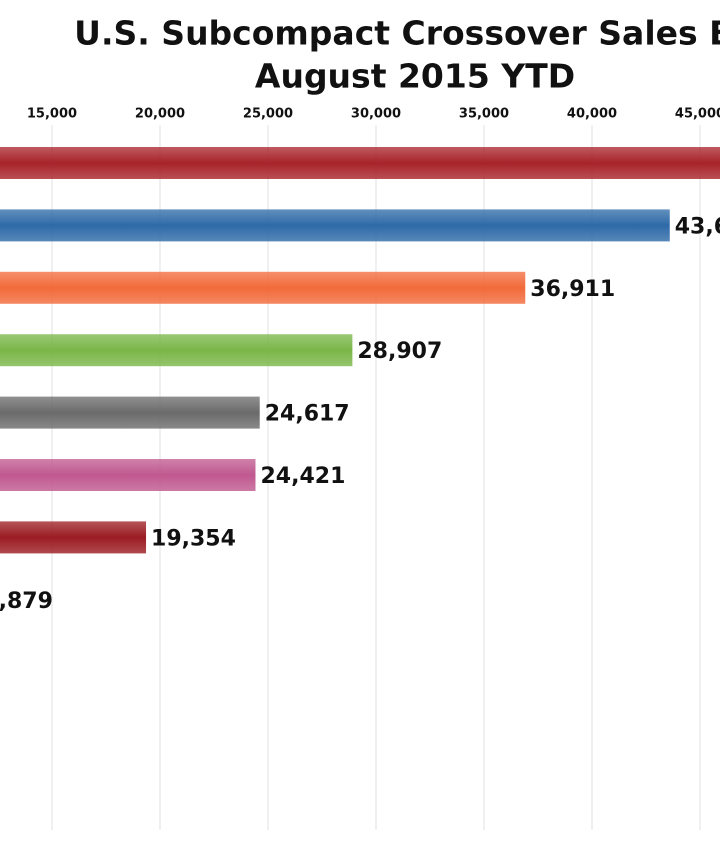 This screenshot has width=720, height=845. Describe the element at coordinates (397, 33) in the screenshot. I see `chart-title: U.S. Subcompact Crossover Sales By` at that location.